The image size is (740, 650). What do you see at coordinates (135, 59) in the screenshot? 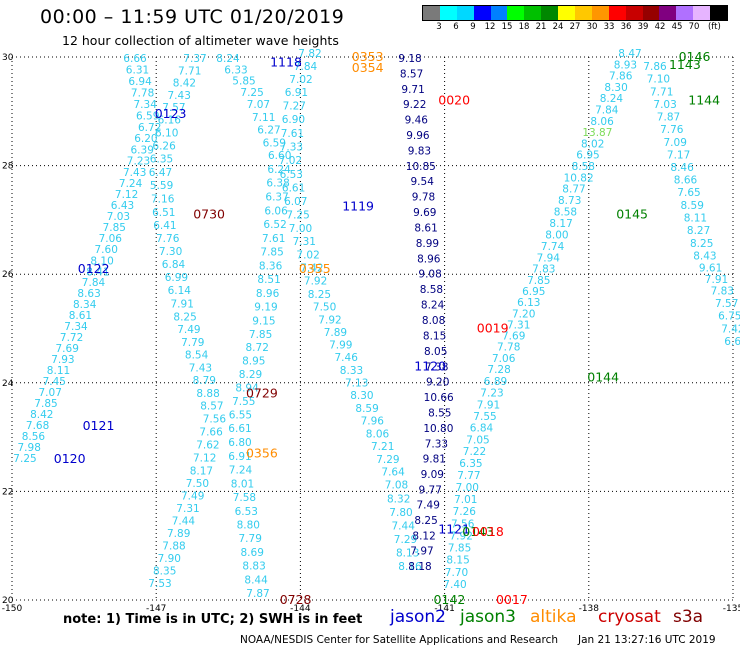
I see `swh-value: 6.66` at bounding box center [135, 59].